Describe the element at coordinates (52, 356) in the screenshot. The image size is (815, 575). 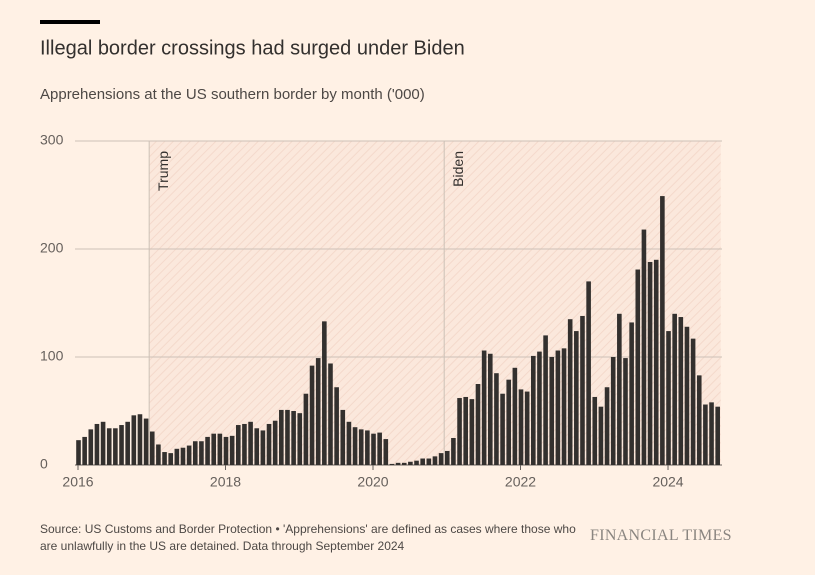
I see `y-tick-label: 100` at that location.